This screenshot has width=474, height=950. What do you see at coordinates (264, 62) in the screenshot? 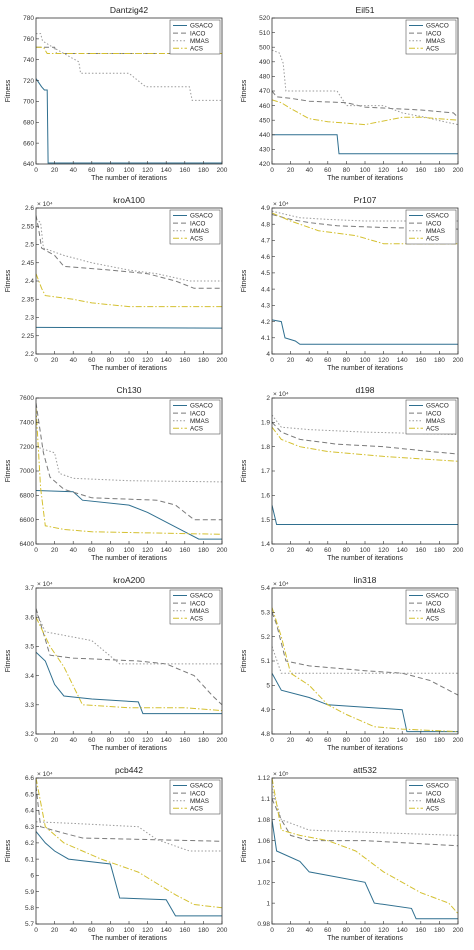
I see `y-tick-label: 490` at bounding box center [264, 62].